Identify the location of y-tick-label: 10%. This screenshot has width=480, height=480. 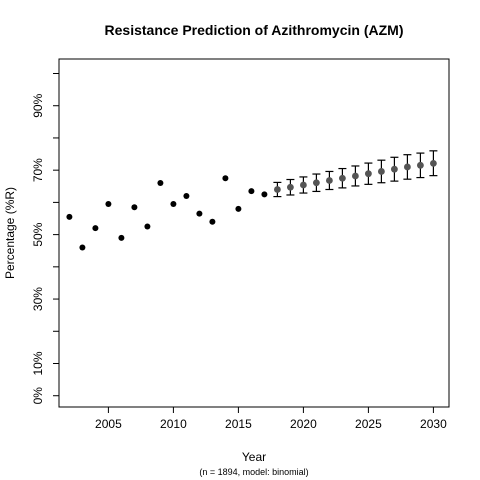
(38, 363).